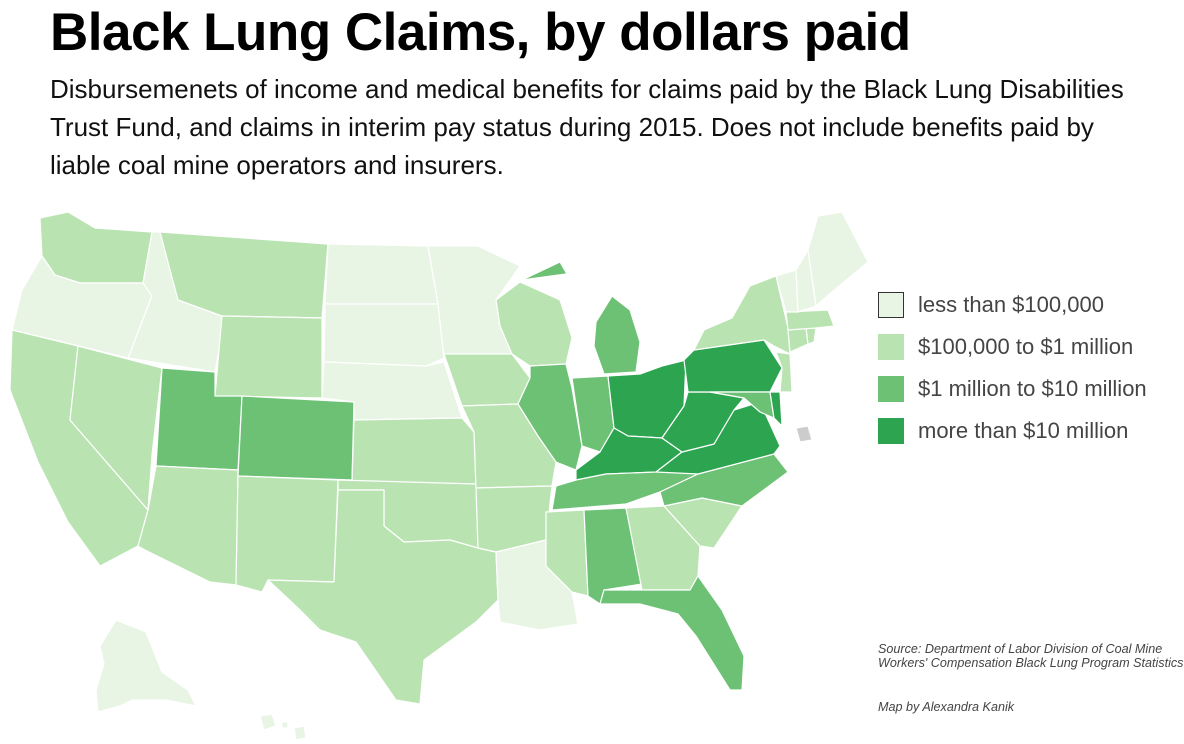  I want to click on state-RI, so click(811, 336).